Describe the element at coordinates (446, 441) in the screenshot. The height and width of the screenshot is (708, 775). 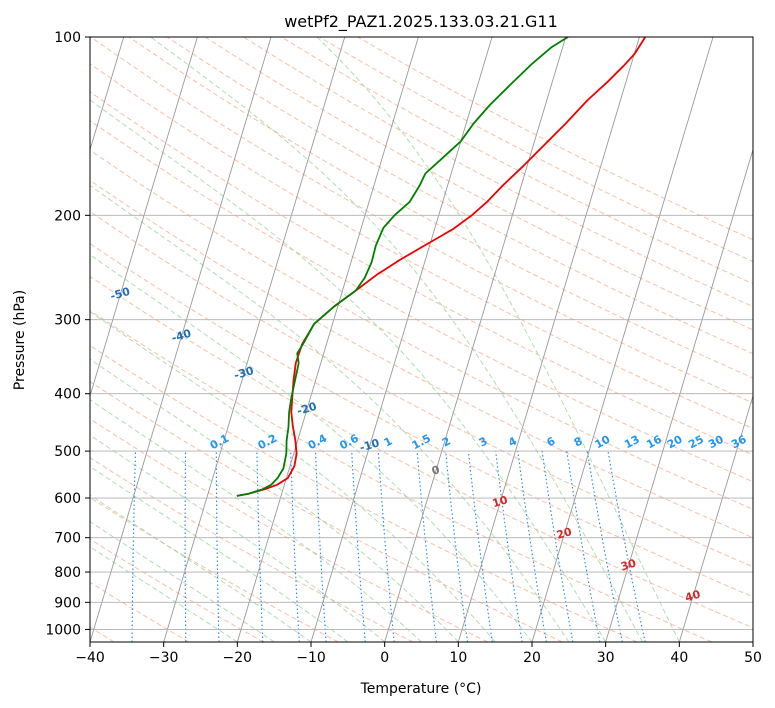
I see `mixing-ratio-label: 2` at that location.